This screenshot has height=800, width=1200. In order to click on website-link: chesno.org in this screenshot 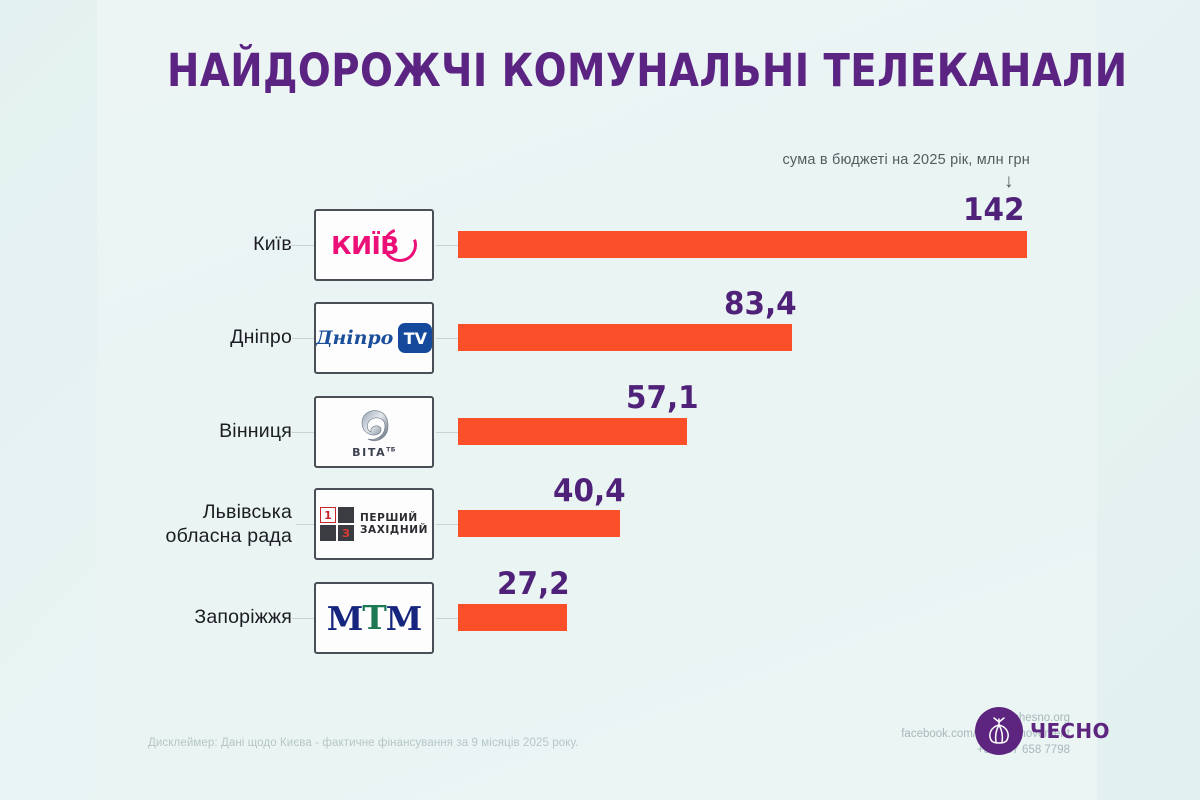, I will do `click(1041, 718)`.